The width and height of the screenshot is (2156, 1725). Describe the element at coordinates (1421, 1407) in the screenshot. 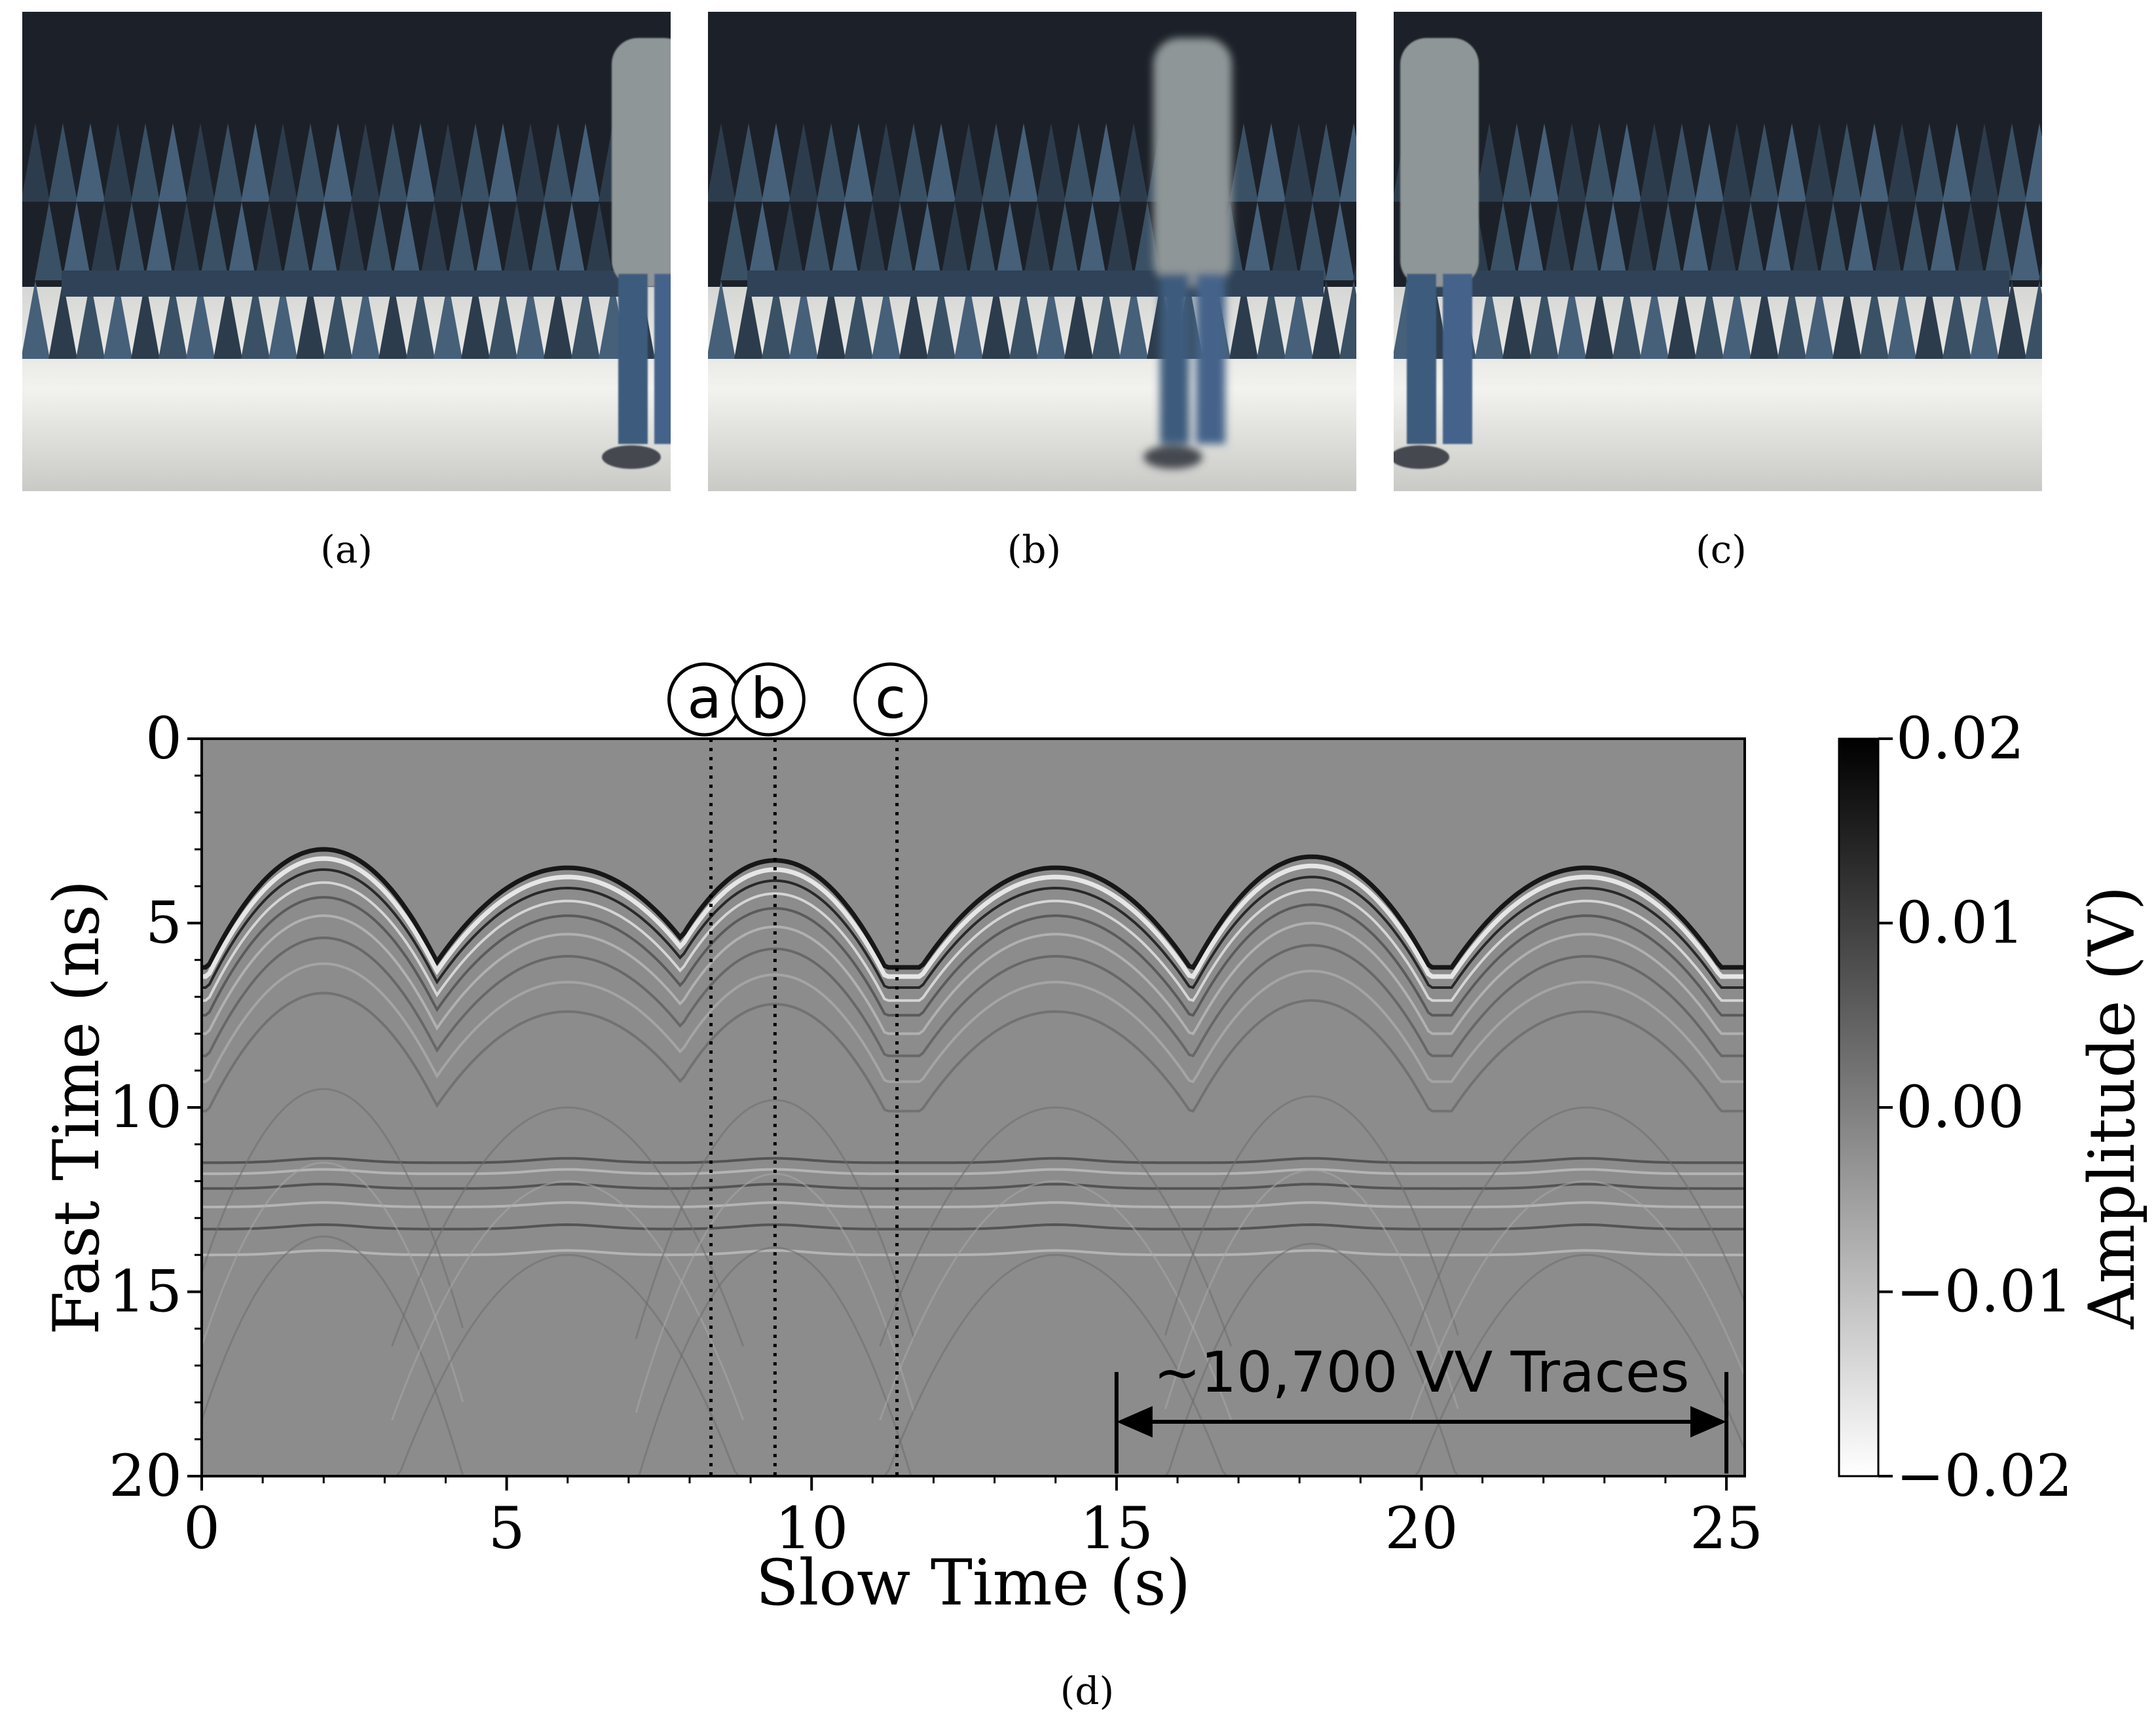

I see `traces-annotation: ~10,700 VV Traces` at that location.